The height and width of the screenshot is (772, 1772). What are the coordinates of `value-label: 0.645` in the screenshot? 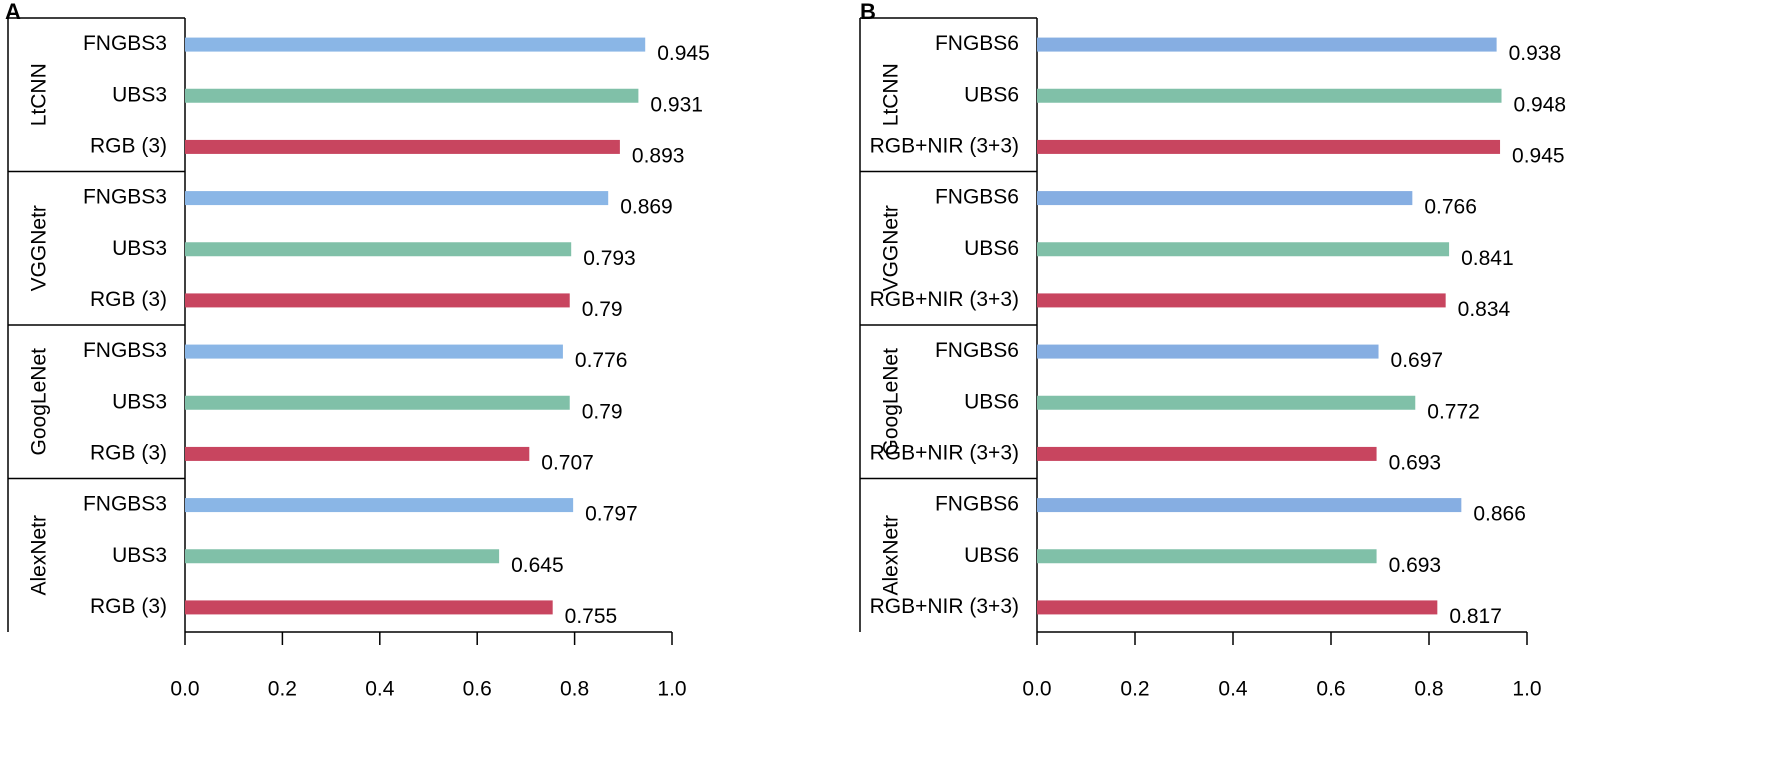 It's located at (537, 565).